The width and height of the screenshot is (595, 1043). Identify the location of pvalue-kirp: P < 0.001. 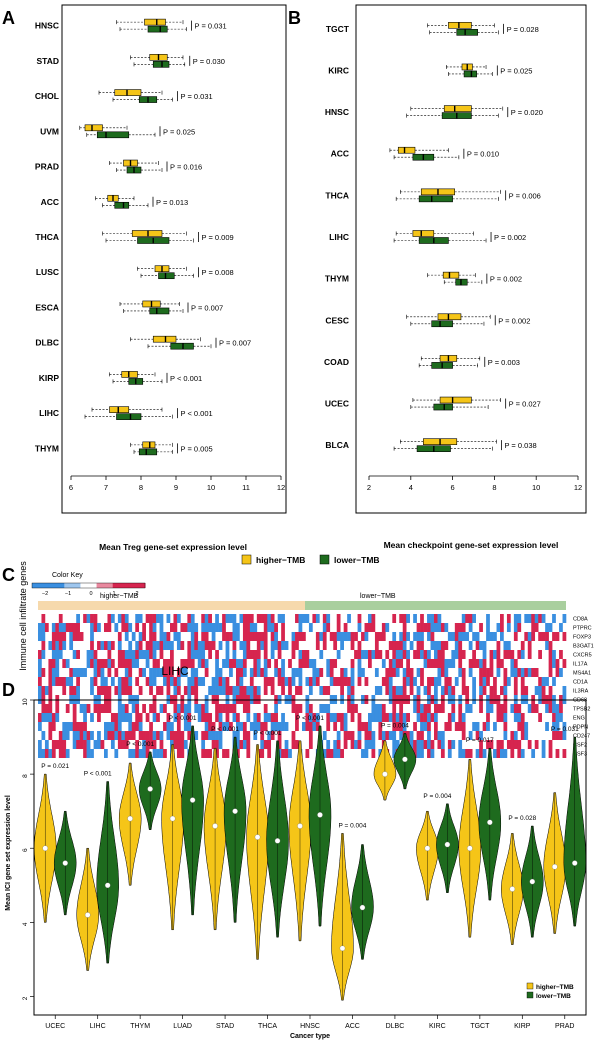
(186, 378).